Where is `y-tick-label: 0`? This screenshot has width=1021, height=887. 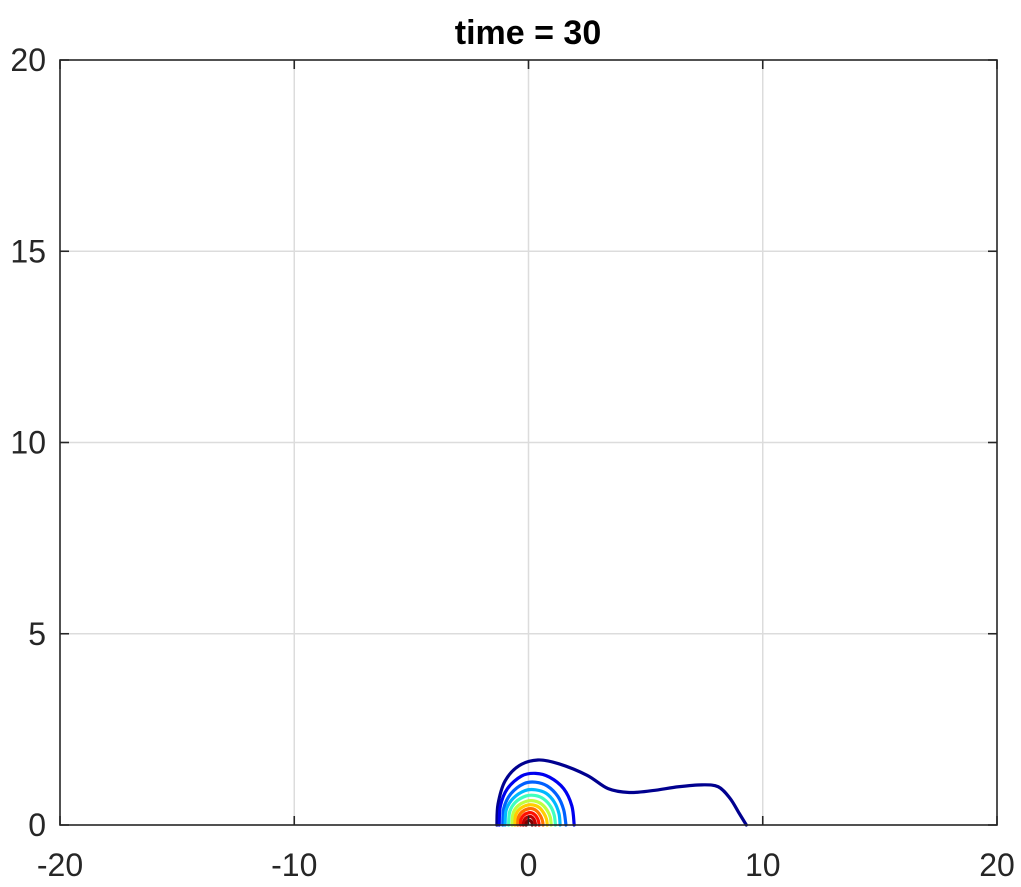 y-tick-label: 0 is located at coordinates (37, 825).